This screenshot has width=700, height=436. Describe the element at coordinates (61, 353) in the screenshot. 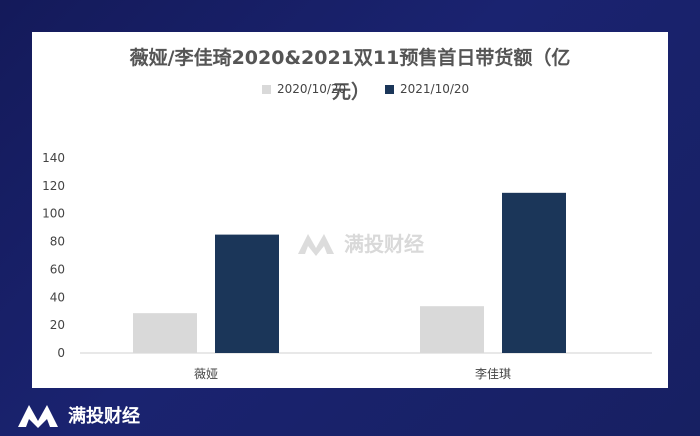

I see `y-tick-label: 0` at that location.